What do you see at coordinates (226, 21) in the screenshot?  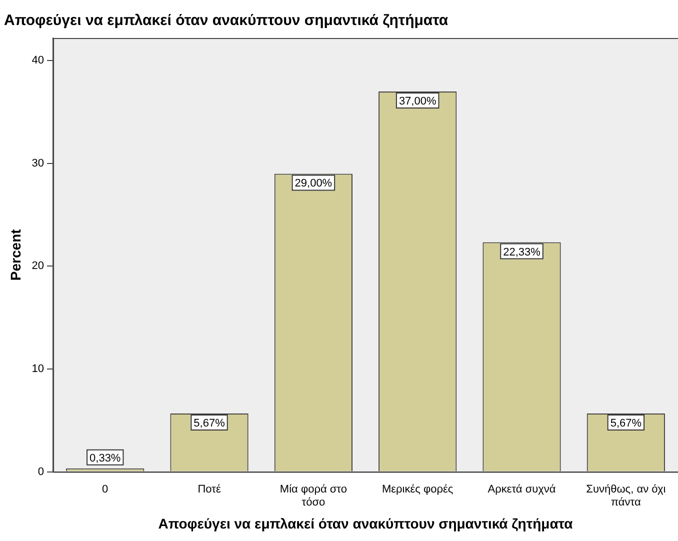 I see `chart-title: Αποφεύγει να εμπλακεί όταν ανακύπτουν σημαντικά ζητήματα` at bounding box center [226, 21].